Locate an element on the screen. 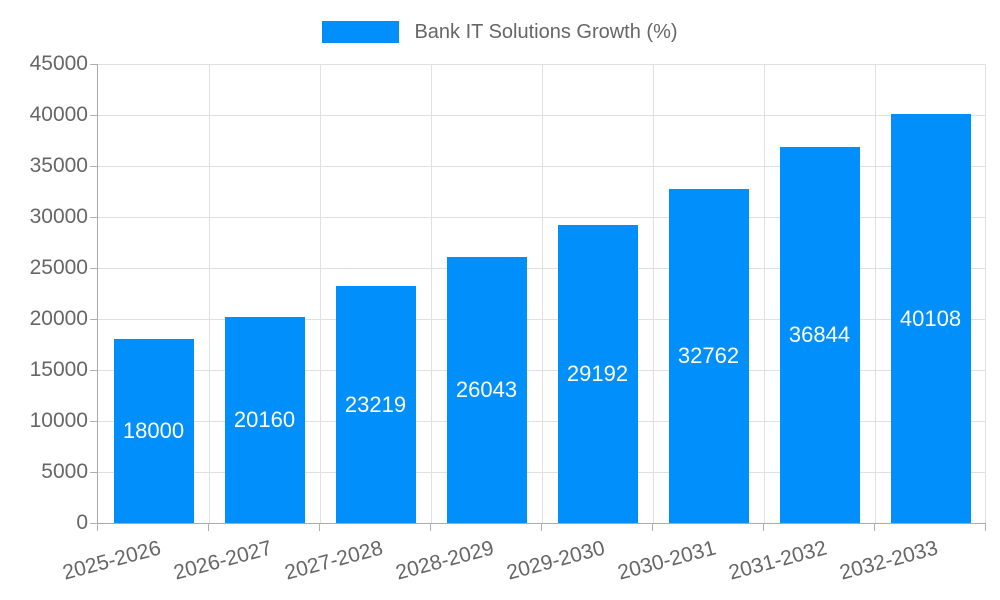 This screenshot has height=600, width=1000. bar-value-label: 26043 is located at coordinates (486, 389).